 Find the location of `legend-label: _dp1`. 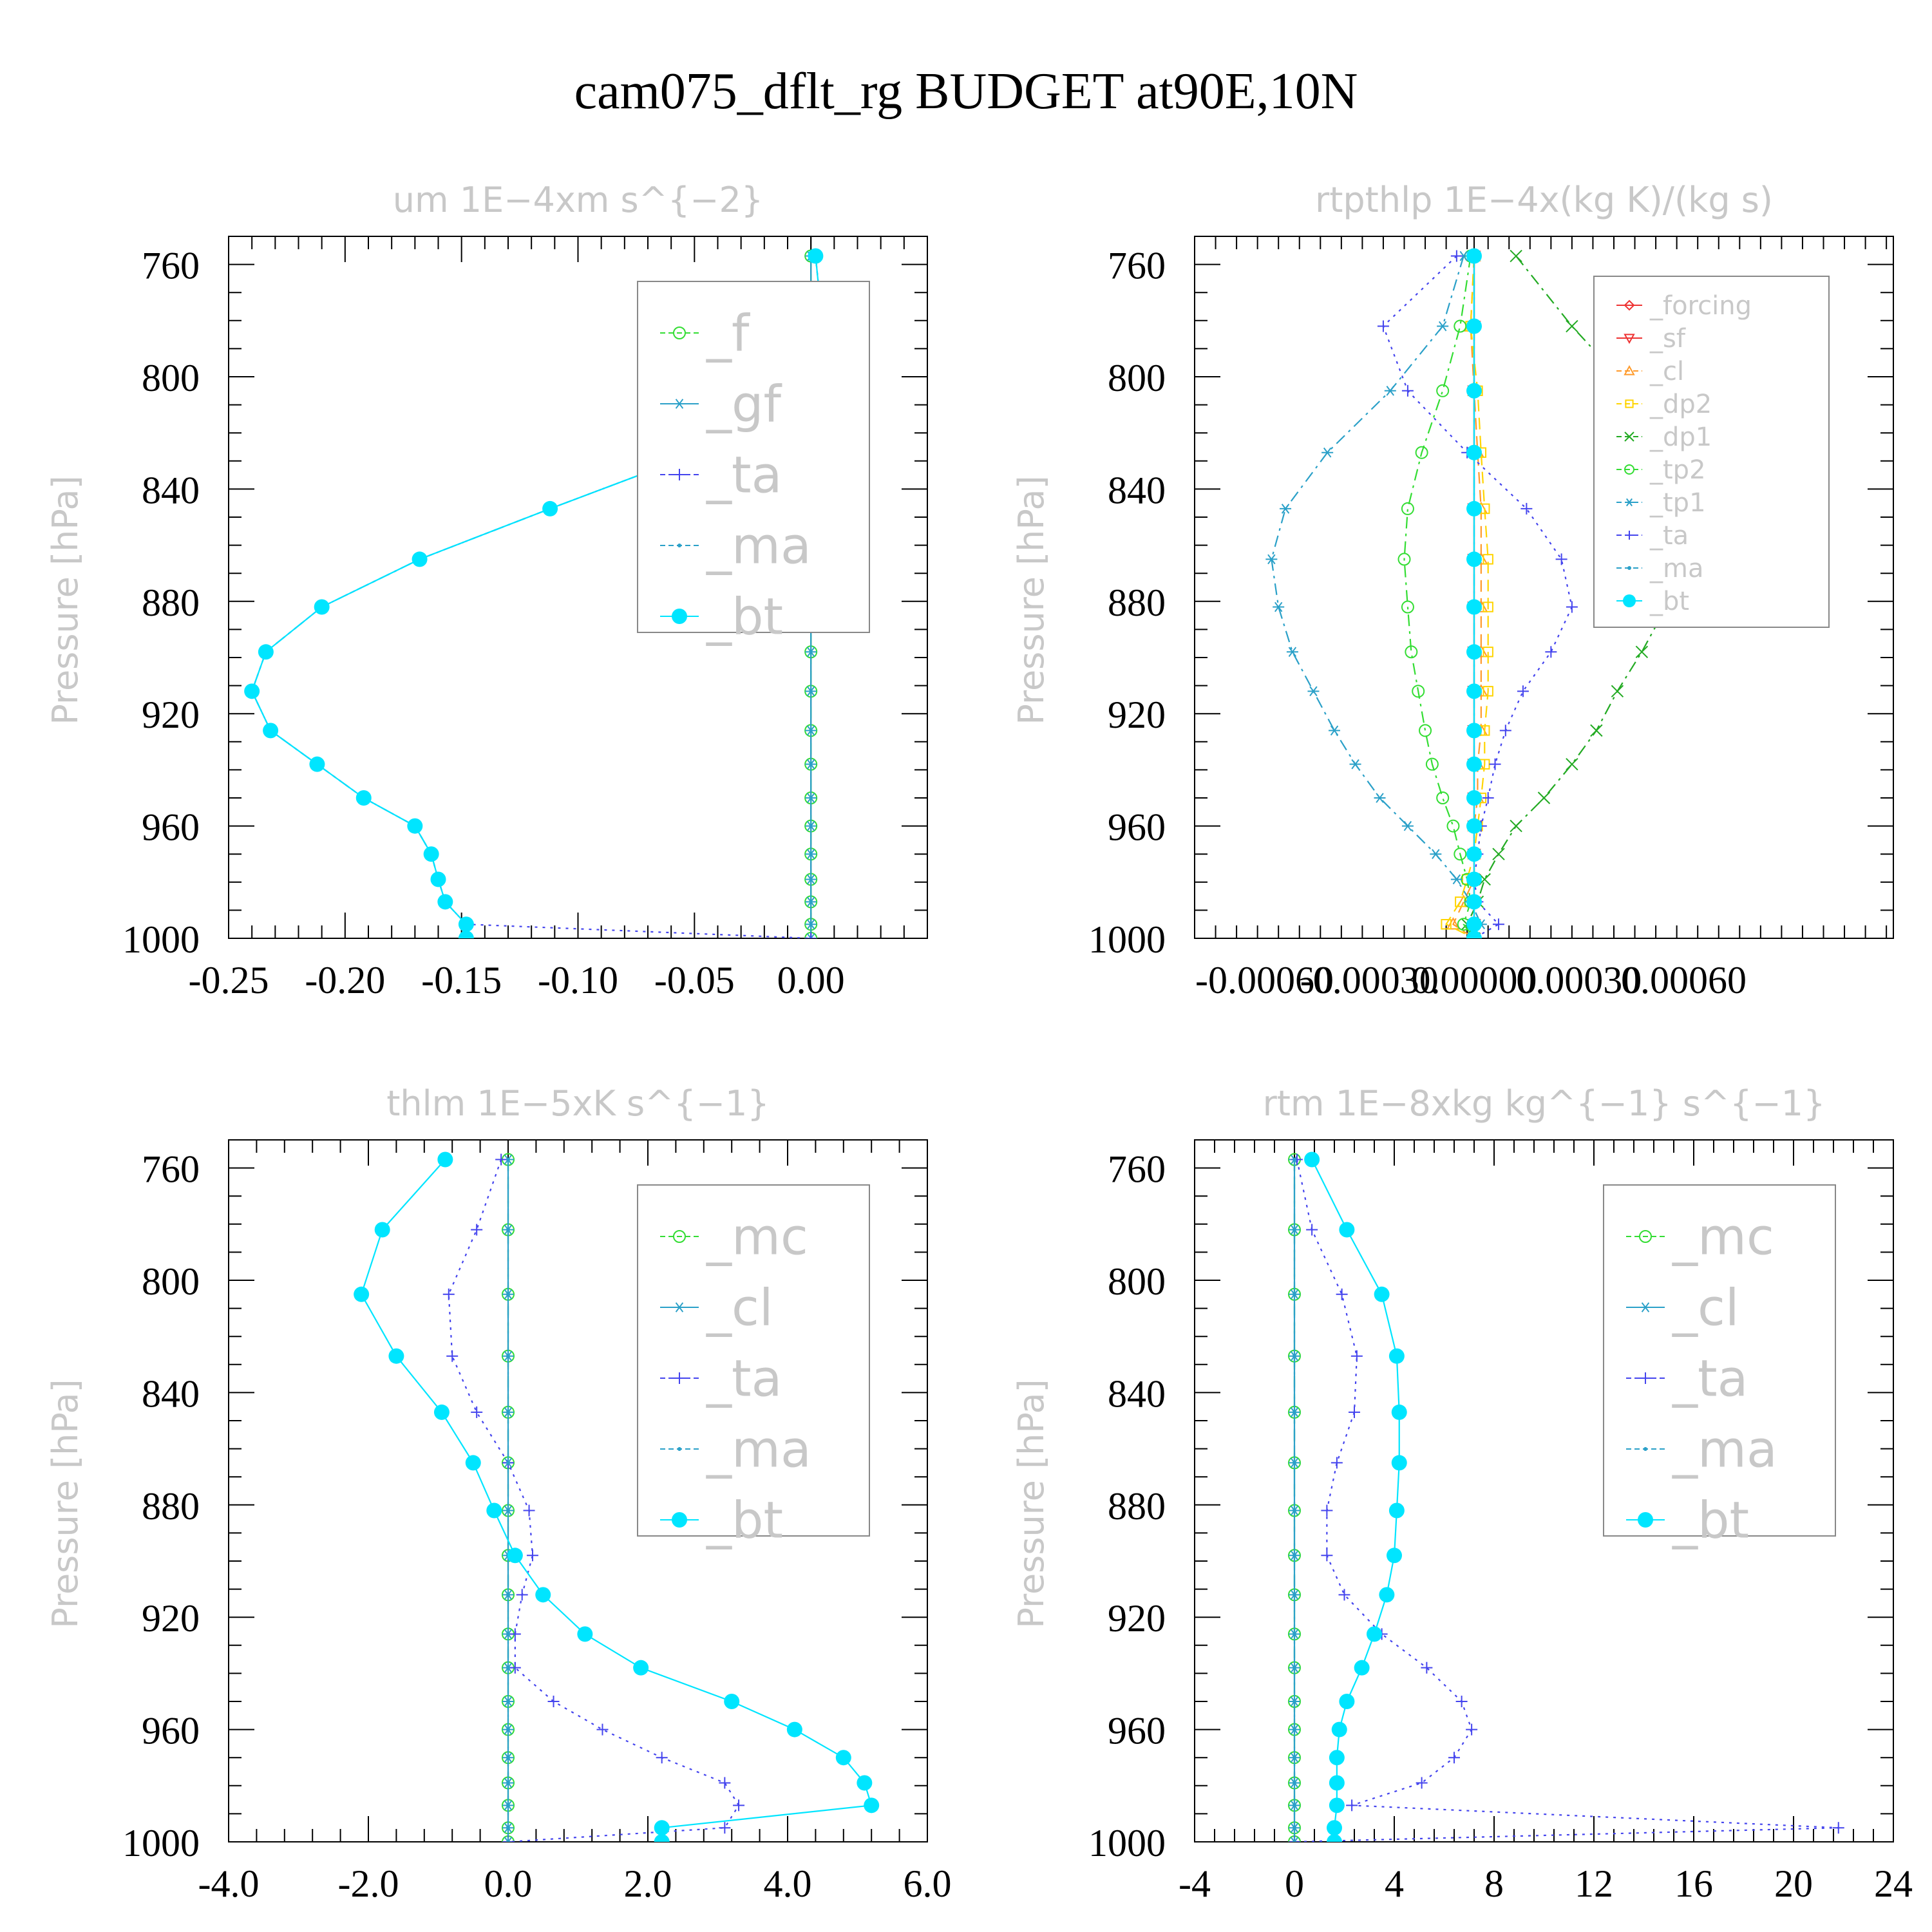

legend-label: _dp1 is located at coordinates (1680, 437).